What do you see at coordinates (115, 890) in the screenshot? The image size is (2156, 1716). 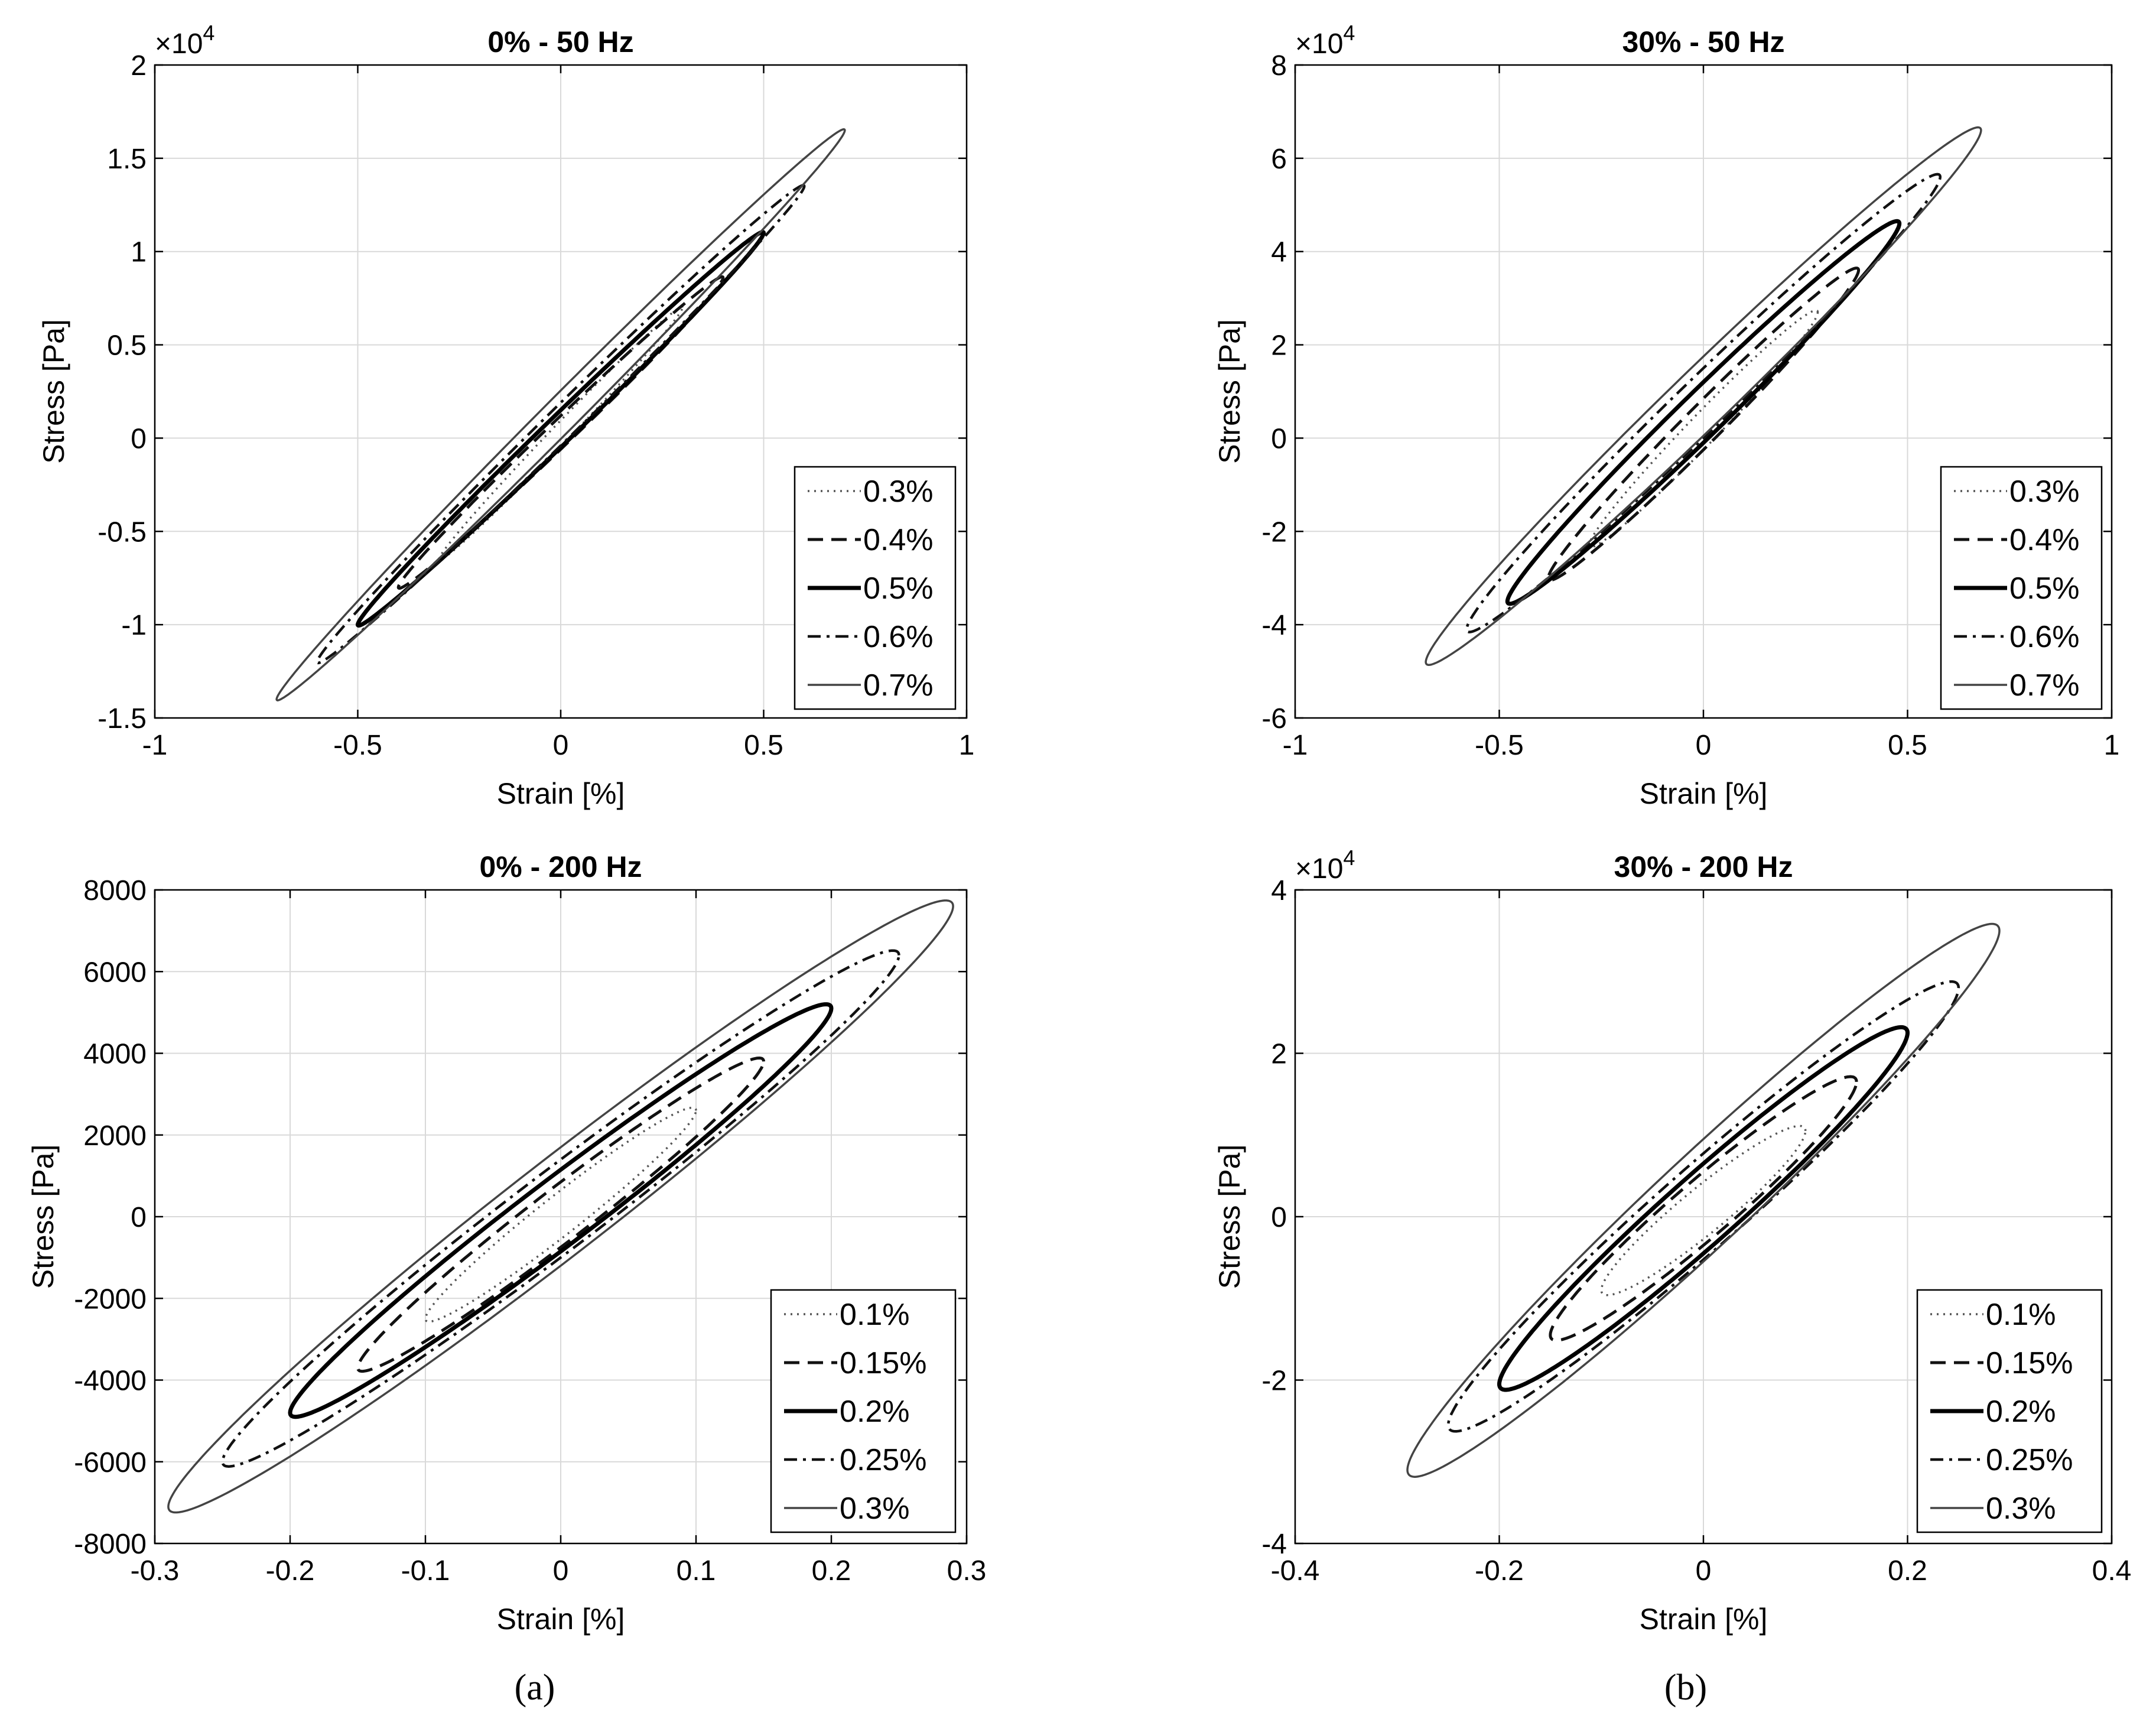 I see `y-tick-label: 8000` at bounding box center [115, 890].